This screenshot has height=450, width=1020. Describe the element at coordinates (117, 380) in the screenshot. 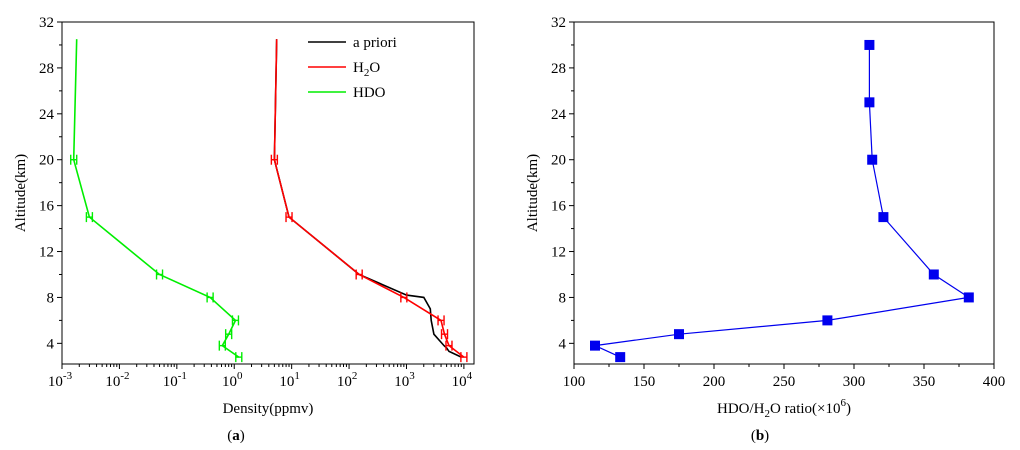

I see `panel-a-x-tick-label: 10⁻²` at that location.